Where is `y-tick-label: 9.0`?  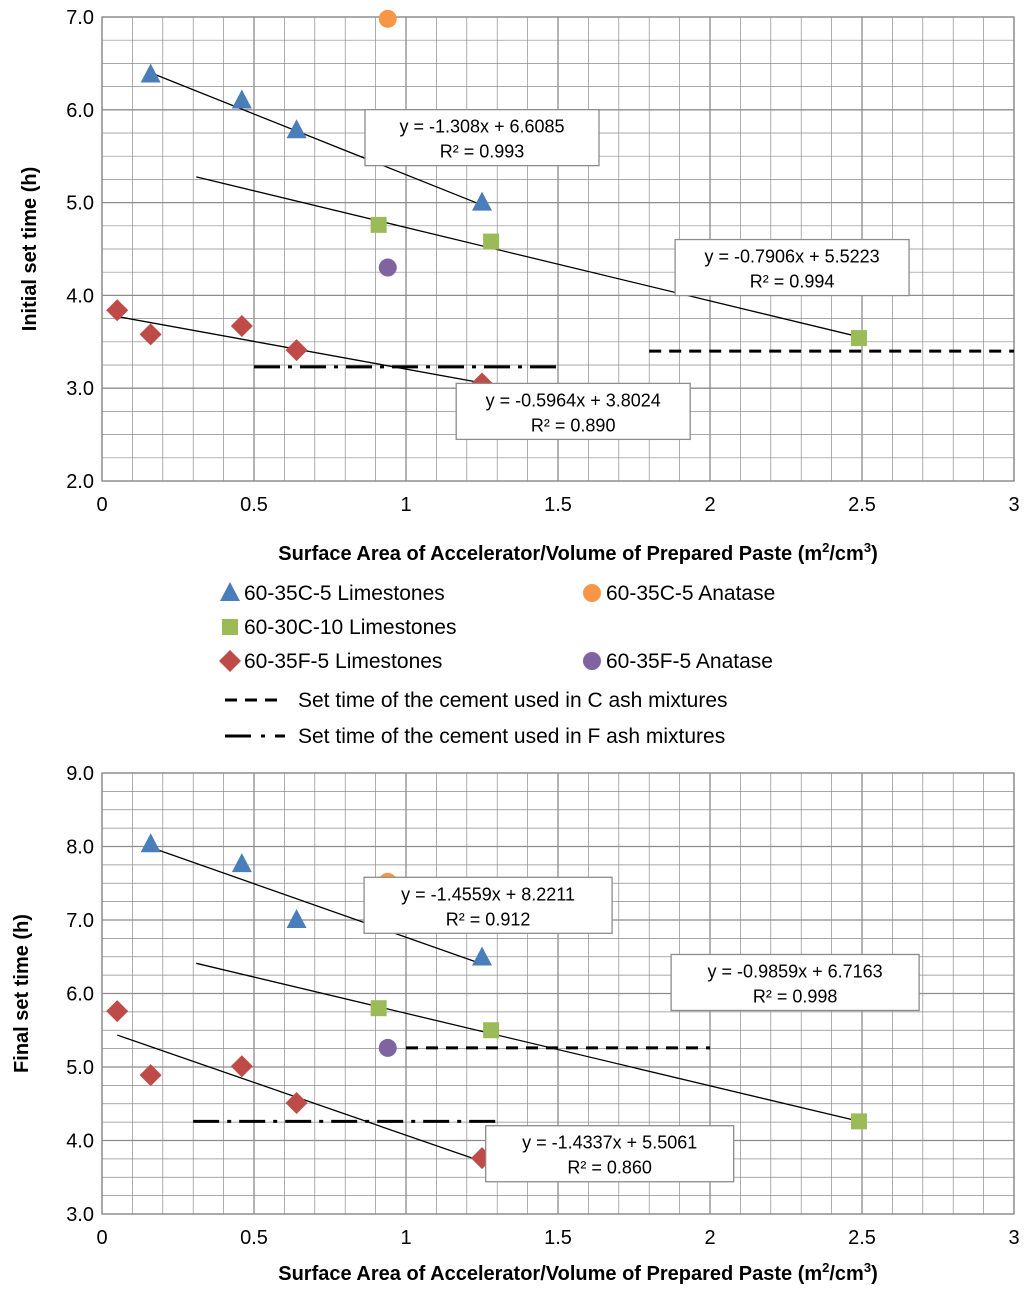
y-tick-label: 9.0 is located at coordinates (80, 774).